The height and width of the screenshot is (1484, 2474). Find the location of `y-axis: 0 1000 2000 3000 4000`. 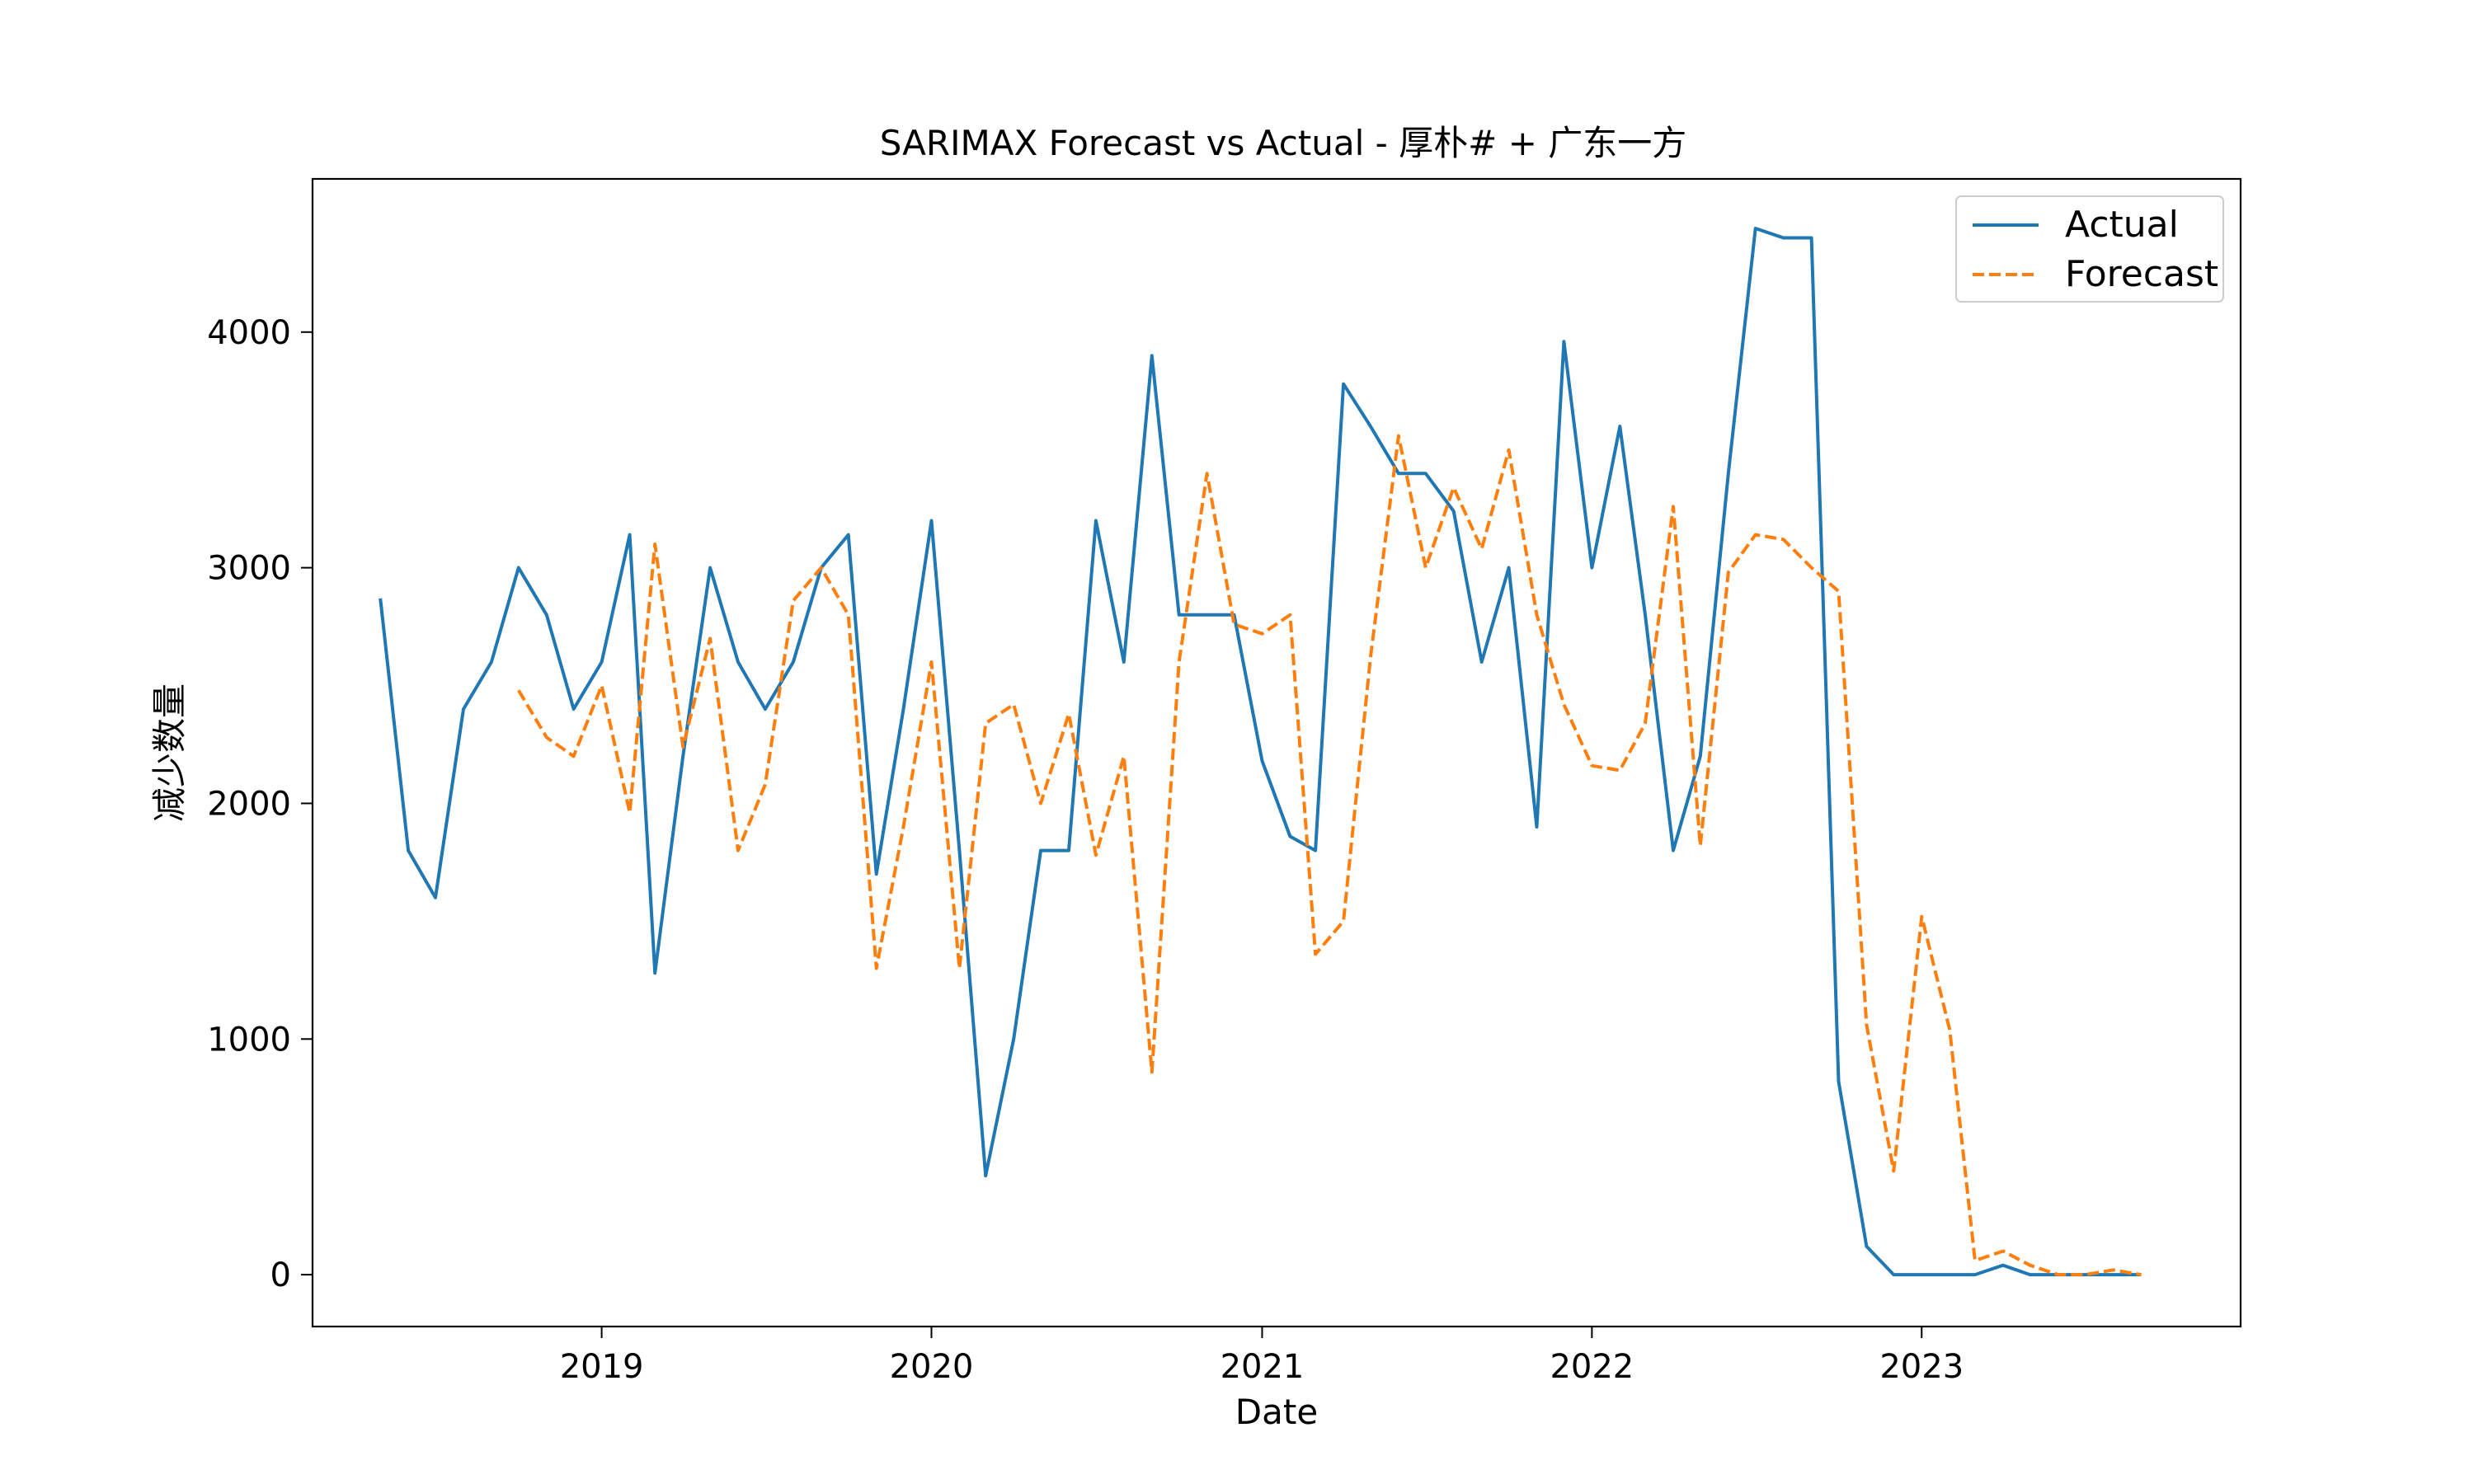

y-axis: 0 1000 2000 3000 4000 is located at coordinates (260, 804).